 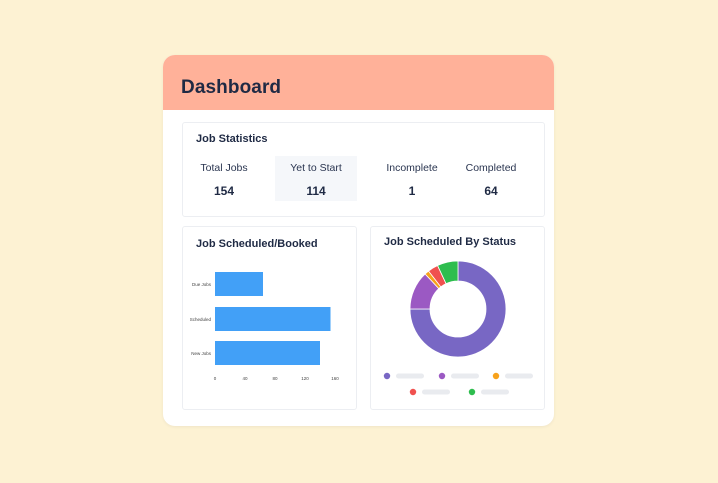 What do you see at coordinates (316, 178) in the screenshot?
I see `stat-yet-to-start: Yet to Start 114` at bounding box center [316, 178].